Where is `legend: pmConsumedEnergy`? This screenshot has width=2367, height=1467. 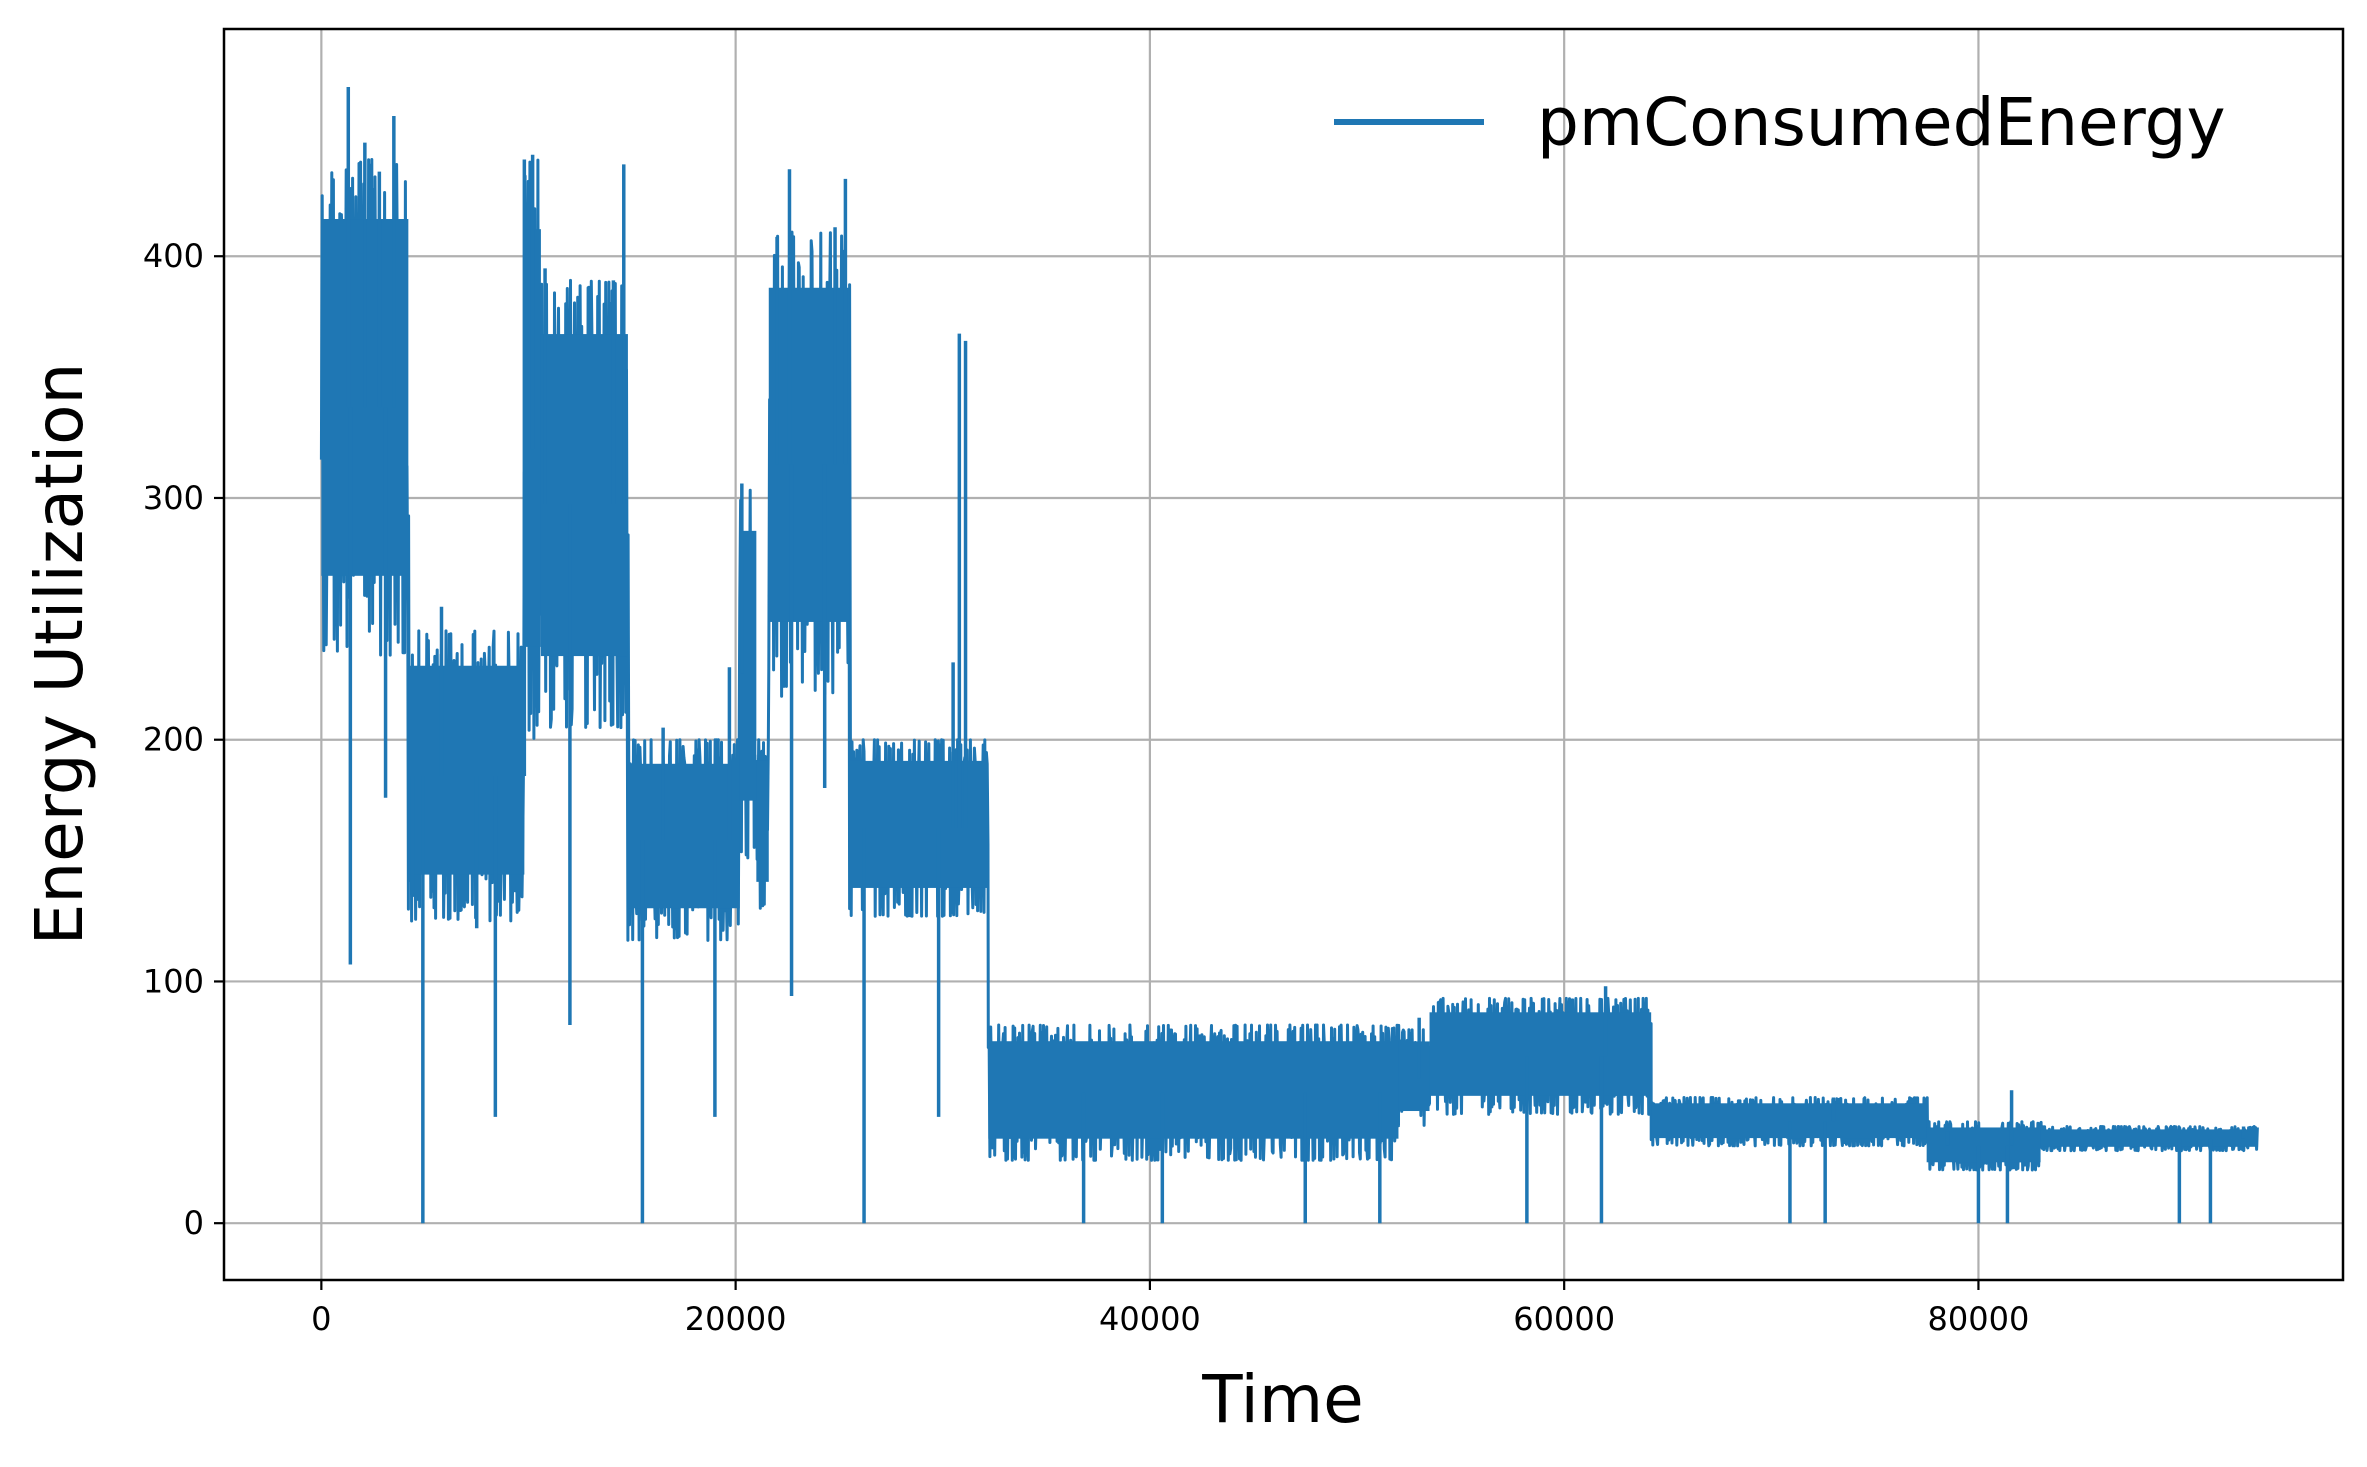 legend: pmConsumedEnergy is located at coordinates (1780, 122).